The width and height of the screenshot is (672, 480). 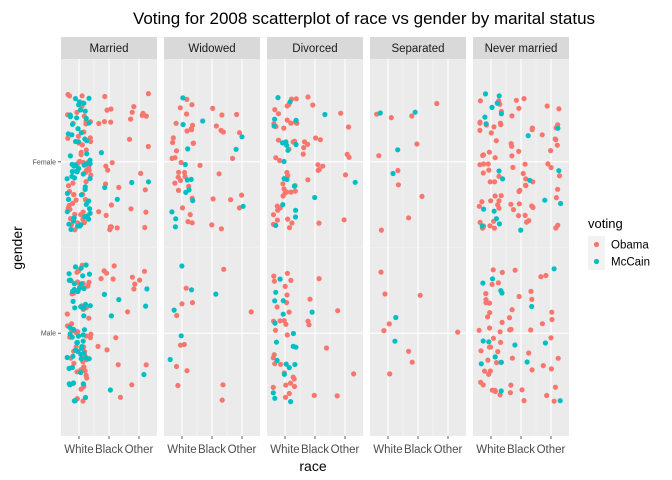 What do you see at coordinates (44, 162) in the screenshot?
I see `y-tick-label: Female` at bounding box center [44, 162].